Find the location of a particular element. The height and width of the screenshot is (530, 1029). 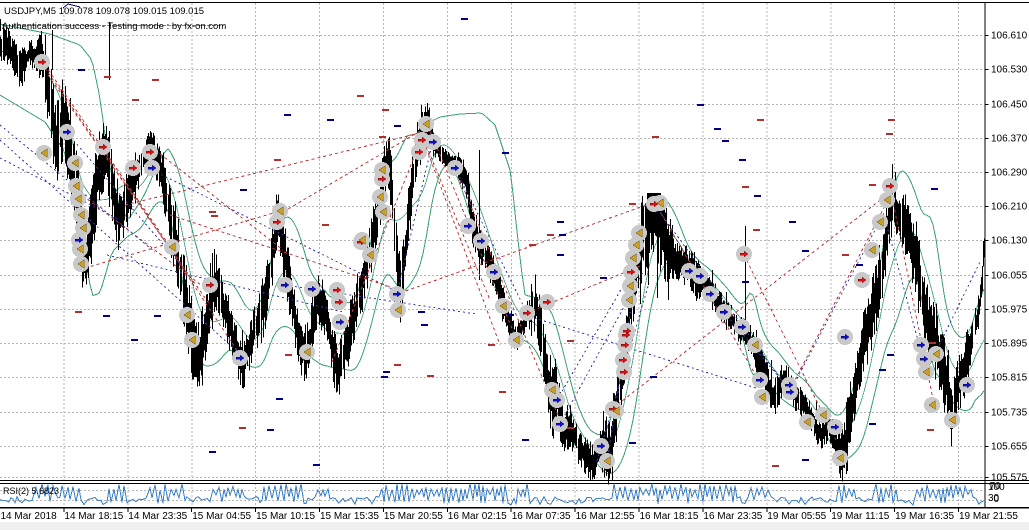

svg-text: 106.210 is located at coordinates (1009, 207).